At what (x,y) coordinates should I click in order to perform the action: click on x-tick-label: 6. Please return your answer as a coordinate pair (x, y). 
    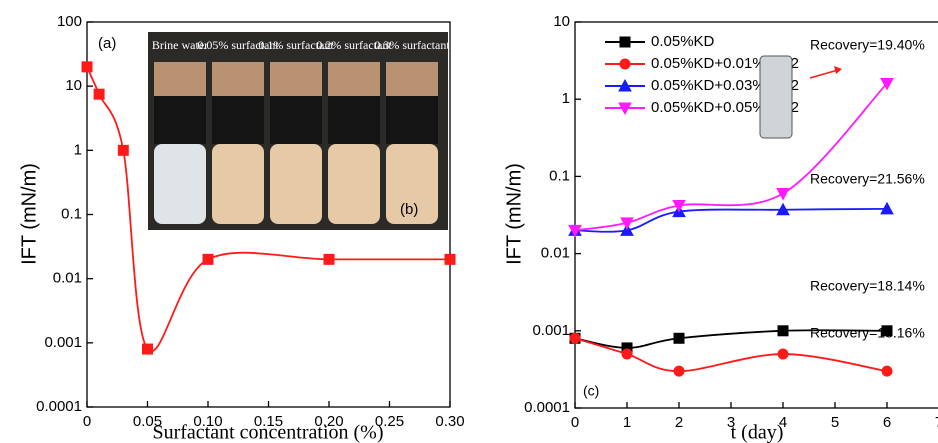
    Looking at the image, I should click on (887, 422).